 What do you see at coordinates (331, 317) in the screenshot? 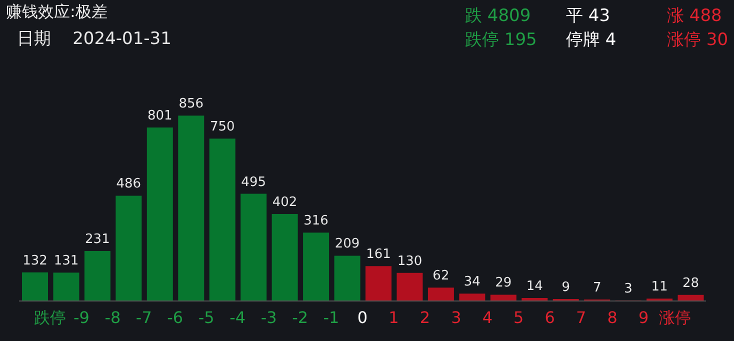
I see `x-tick-label: -1` at bounding box center [331, 317].